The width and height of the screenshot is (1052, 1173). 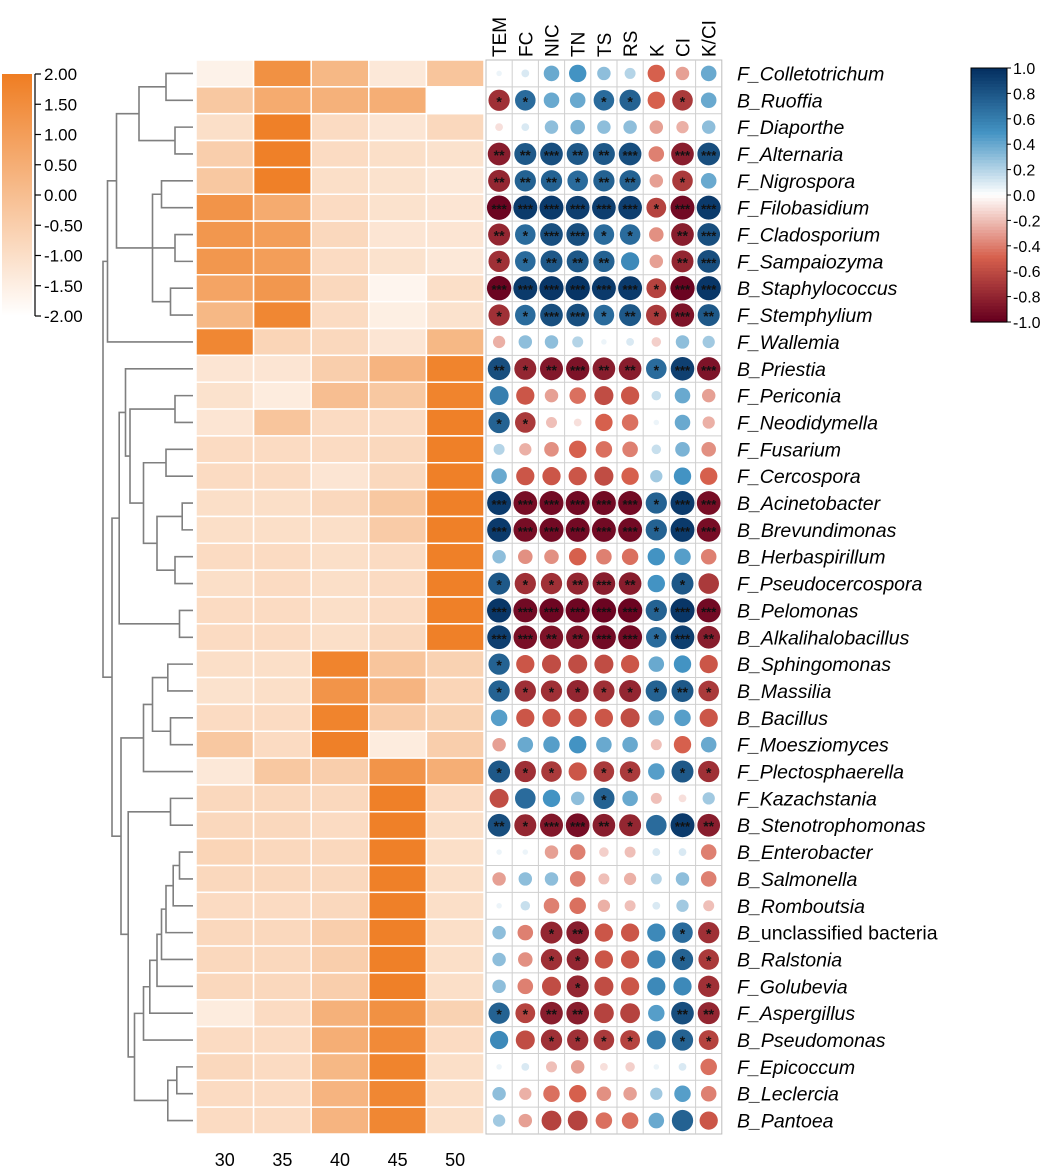 What do you see at coordinates (282, 1160) in the screenshot?
I see `heatmap-x-tick-label: 35` at bounding box center [282, 1160].